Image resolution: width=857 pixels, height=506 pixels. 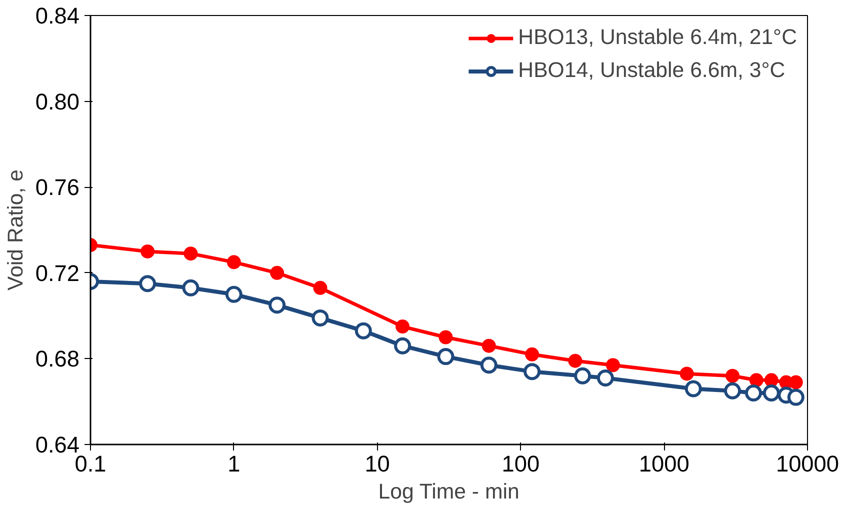 I want to click on x-tick-label: 1, so click(x=234, y=463).